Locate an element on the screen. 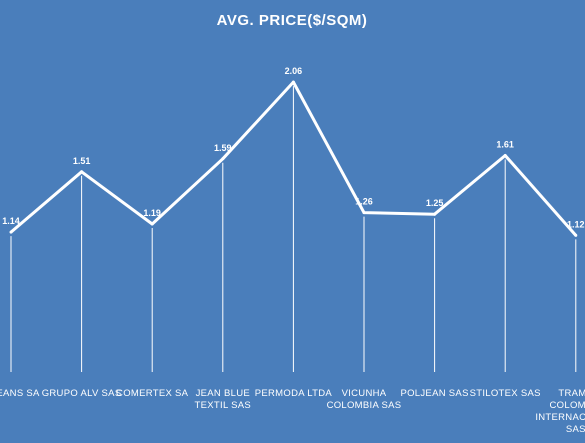  category-label: VICUNHA COLOMBIA SAS is located at coordinates (364, 399).